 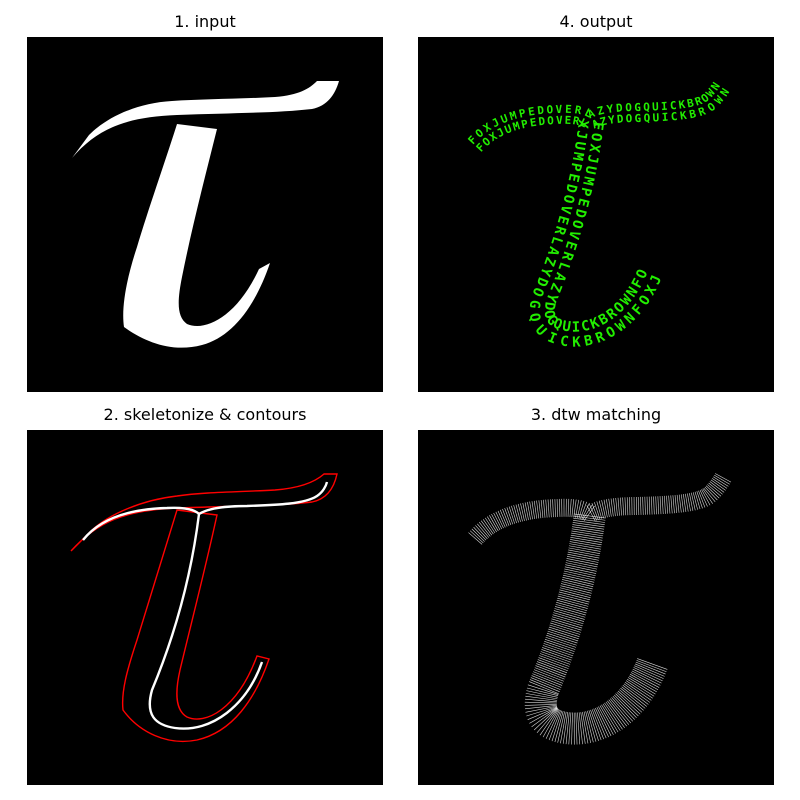 I want to click on tau-glyph-input, so click(x=205, y=214).